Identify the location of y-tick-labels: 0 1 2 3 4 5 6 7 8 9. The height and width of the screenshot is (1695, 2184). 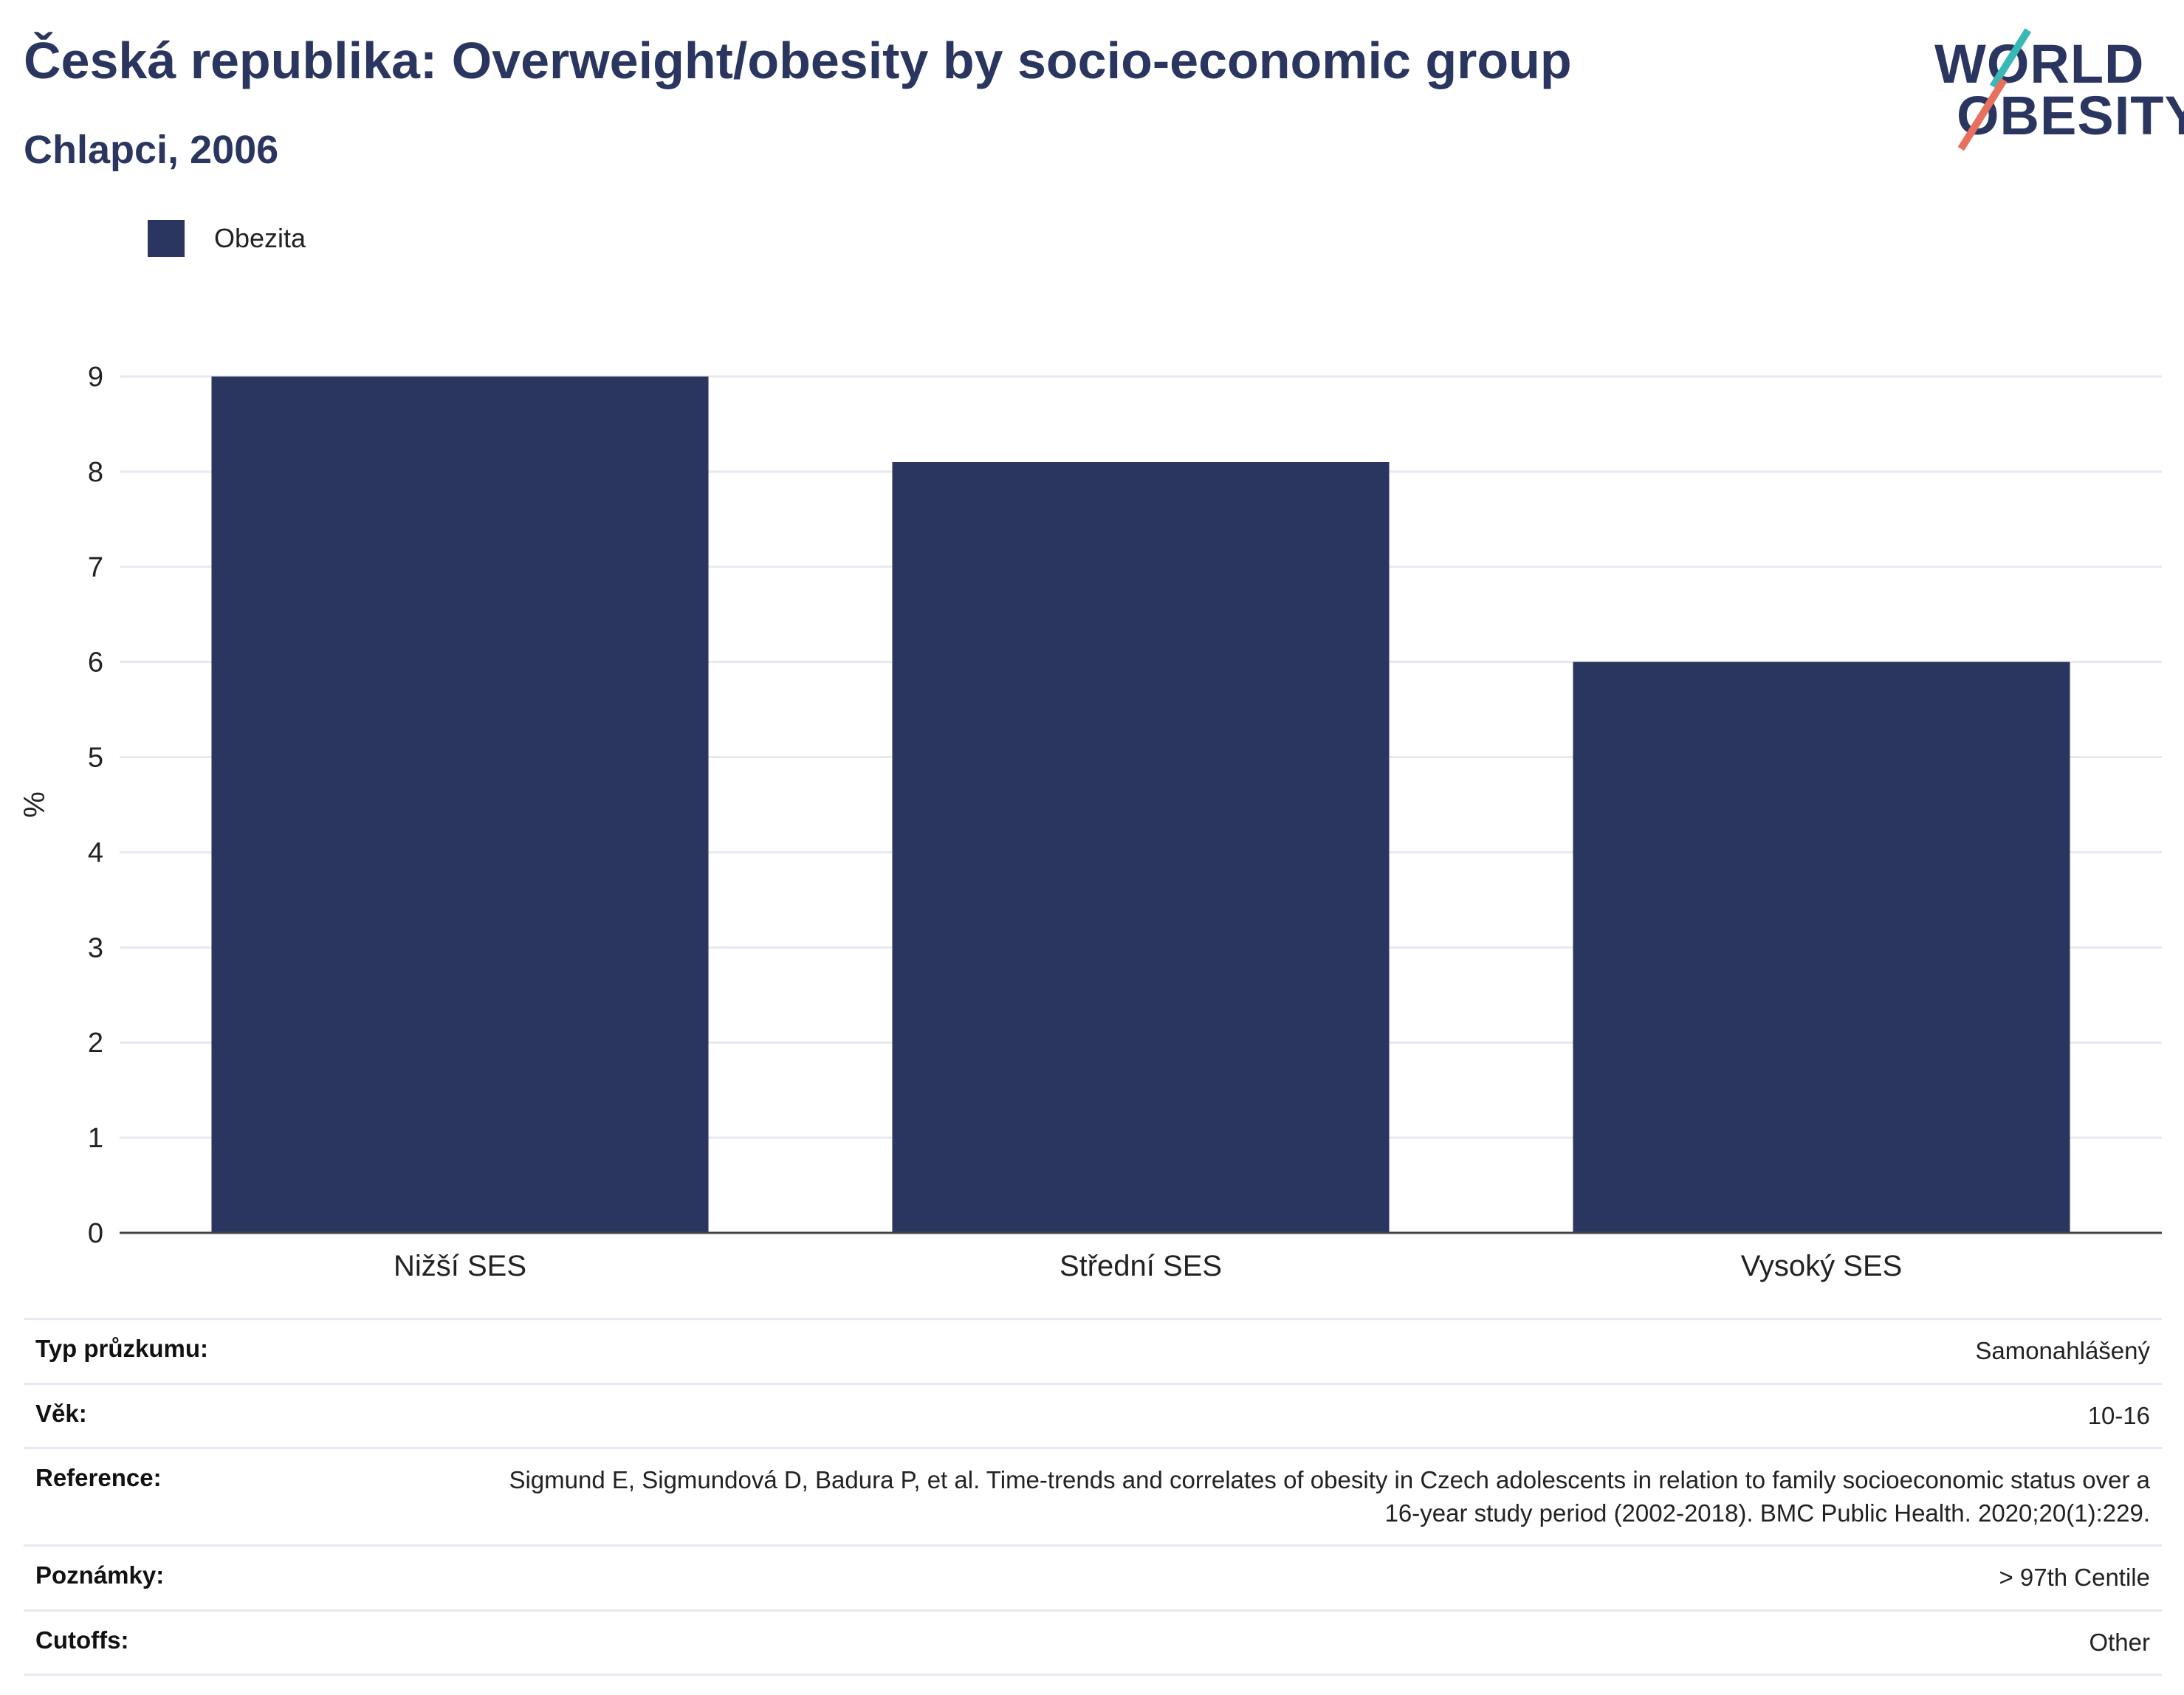
(96, 805).